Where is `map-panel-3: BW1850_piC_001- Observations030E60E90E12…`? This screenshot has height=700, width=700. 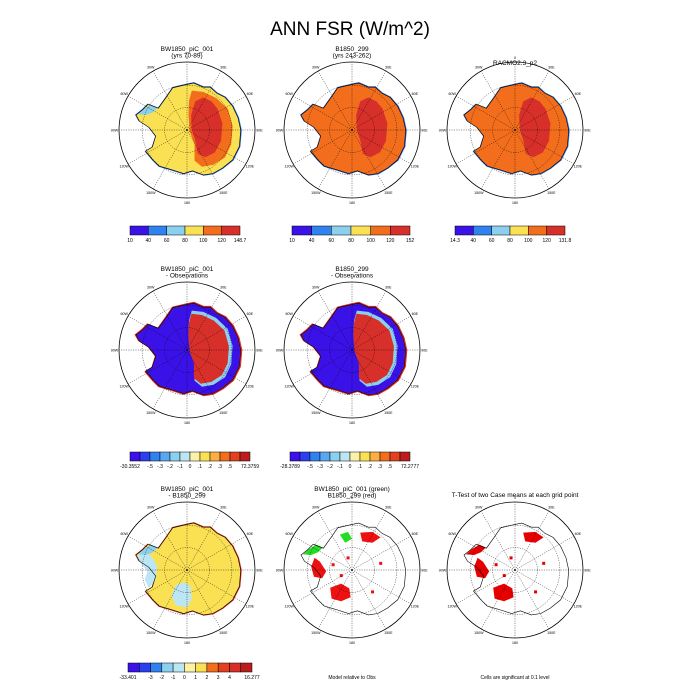
map-panel-3: BW1850_piC_001- Observations030E60E90E12… is located at coordinates (187, 368).